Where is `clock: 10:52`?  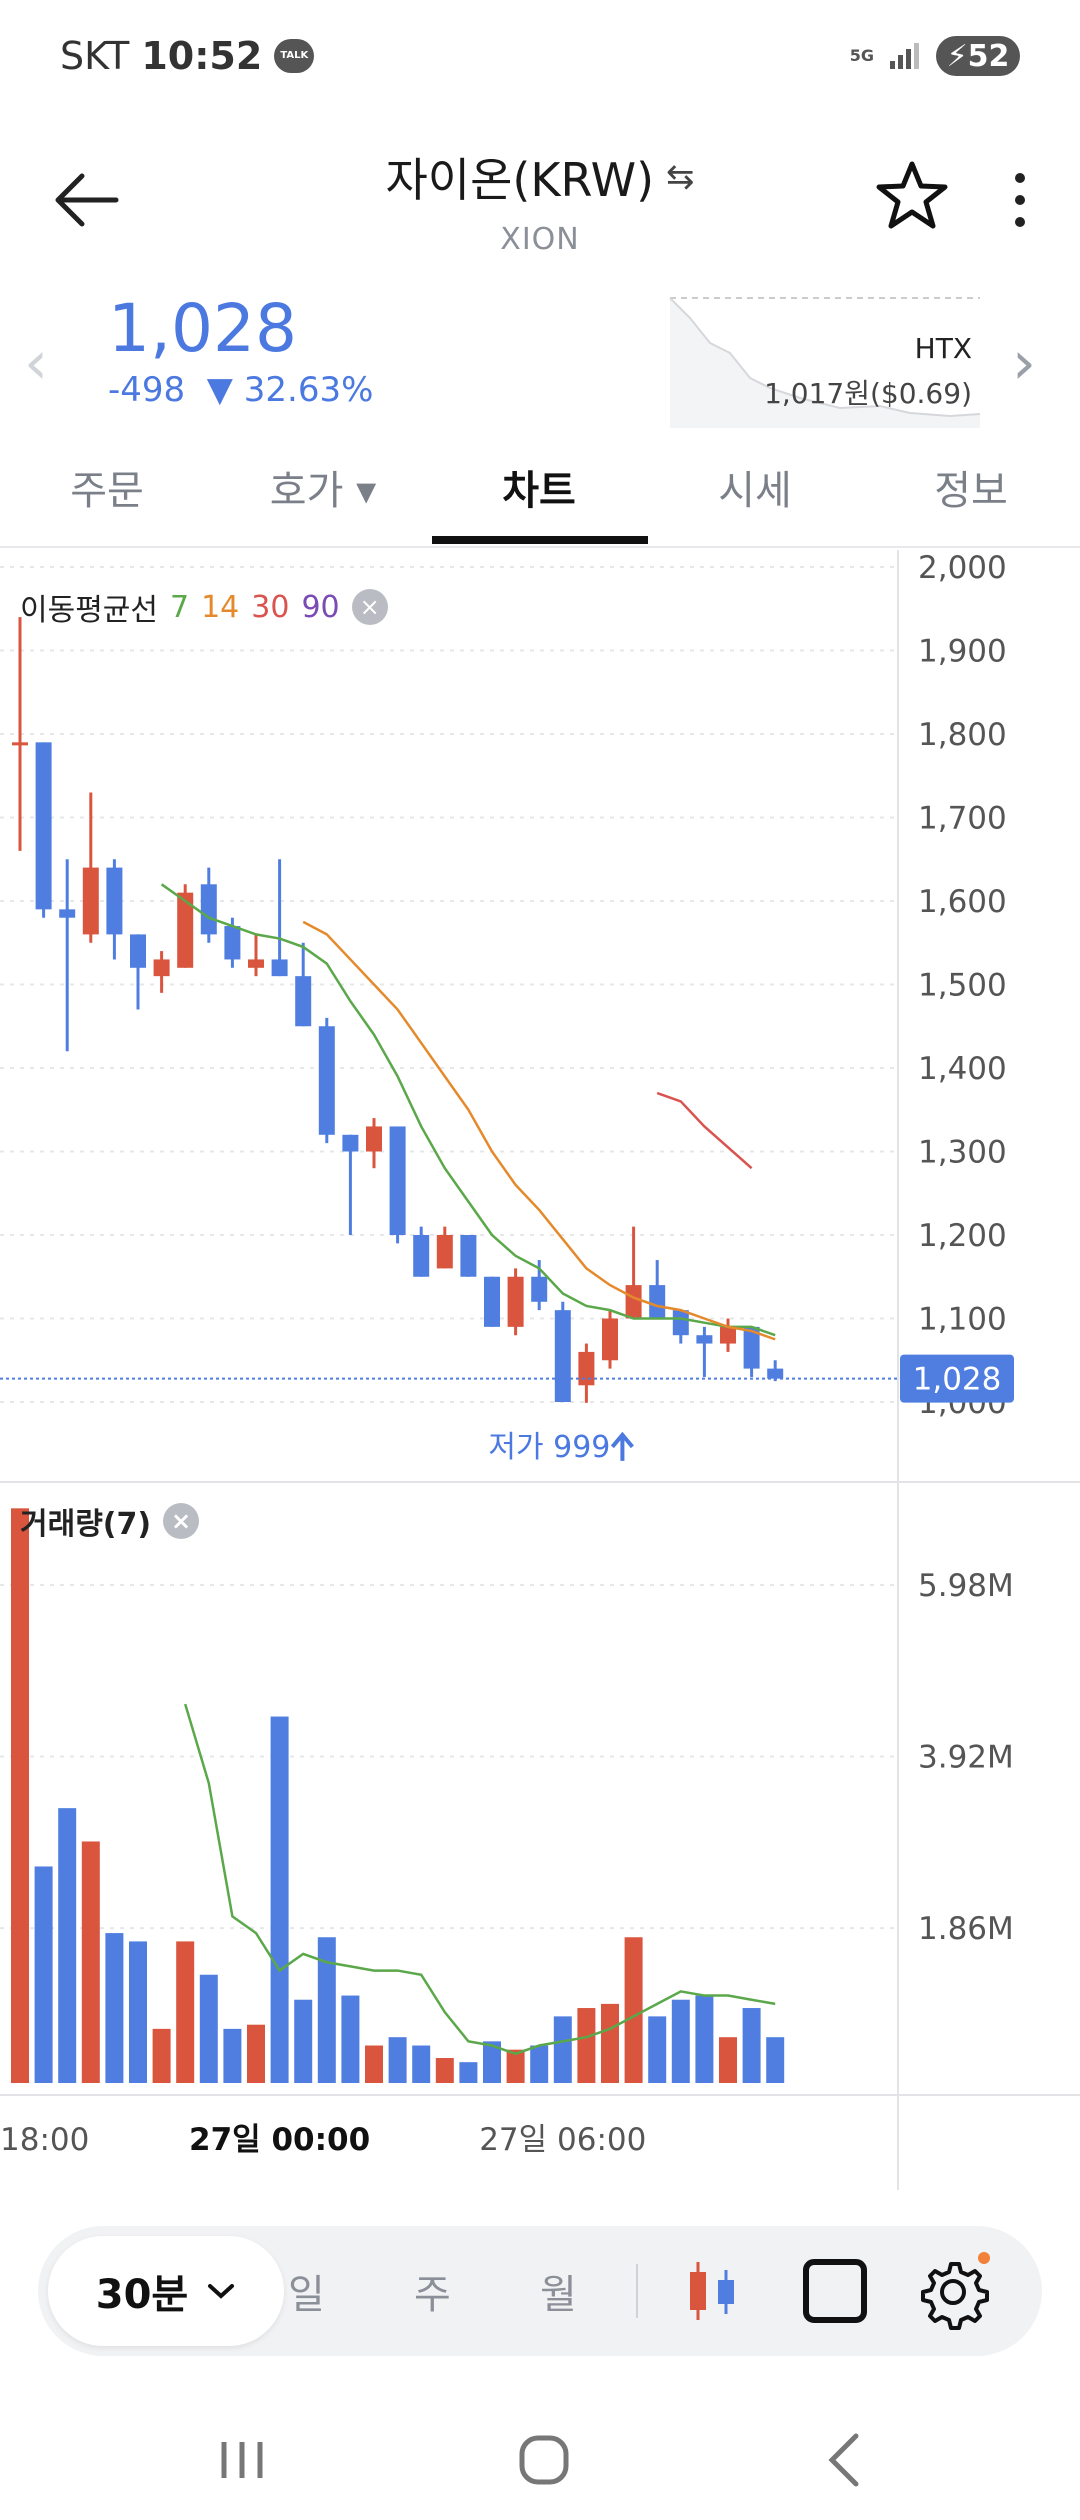 clock: 10:52 is located at coordinates (202, 56).